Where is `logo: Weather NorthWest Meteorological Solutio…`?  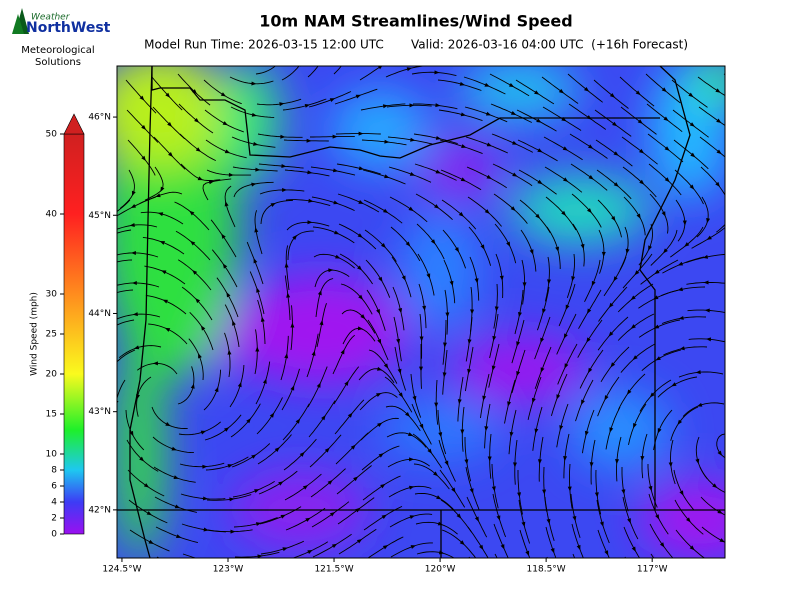
logo: Weather NorthWest Meteorological Solutio… is located at coordinates (61, 38).